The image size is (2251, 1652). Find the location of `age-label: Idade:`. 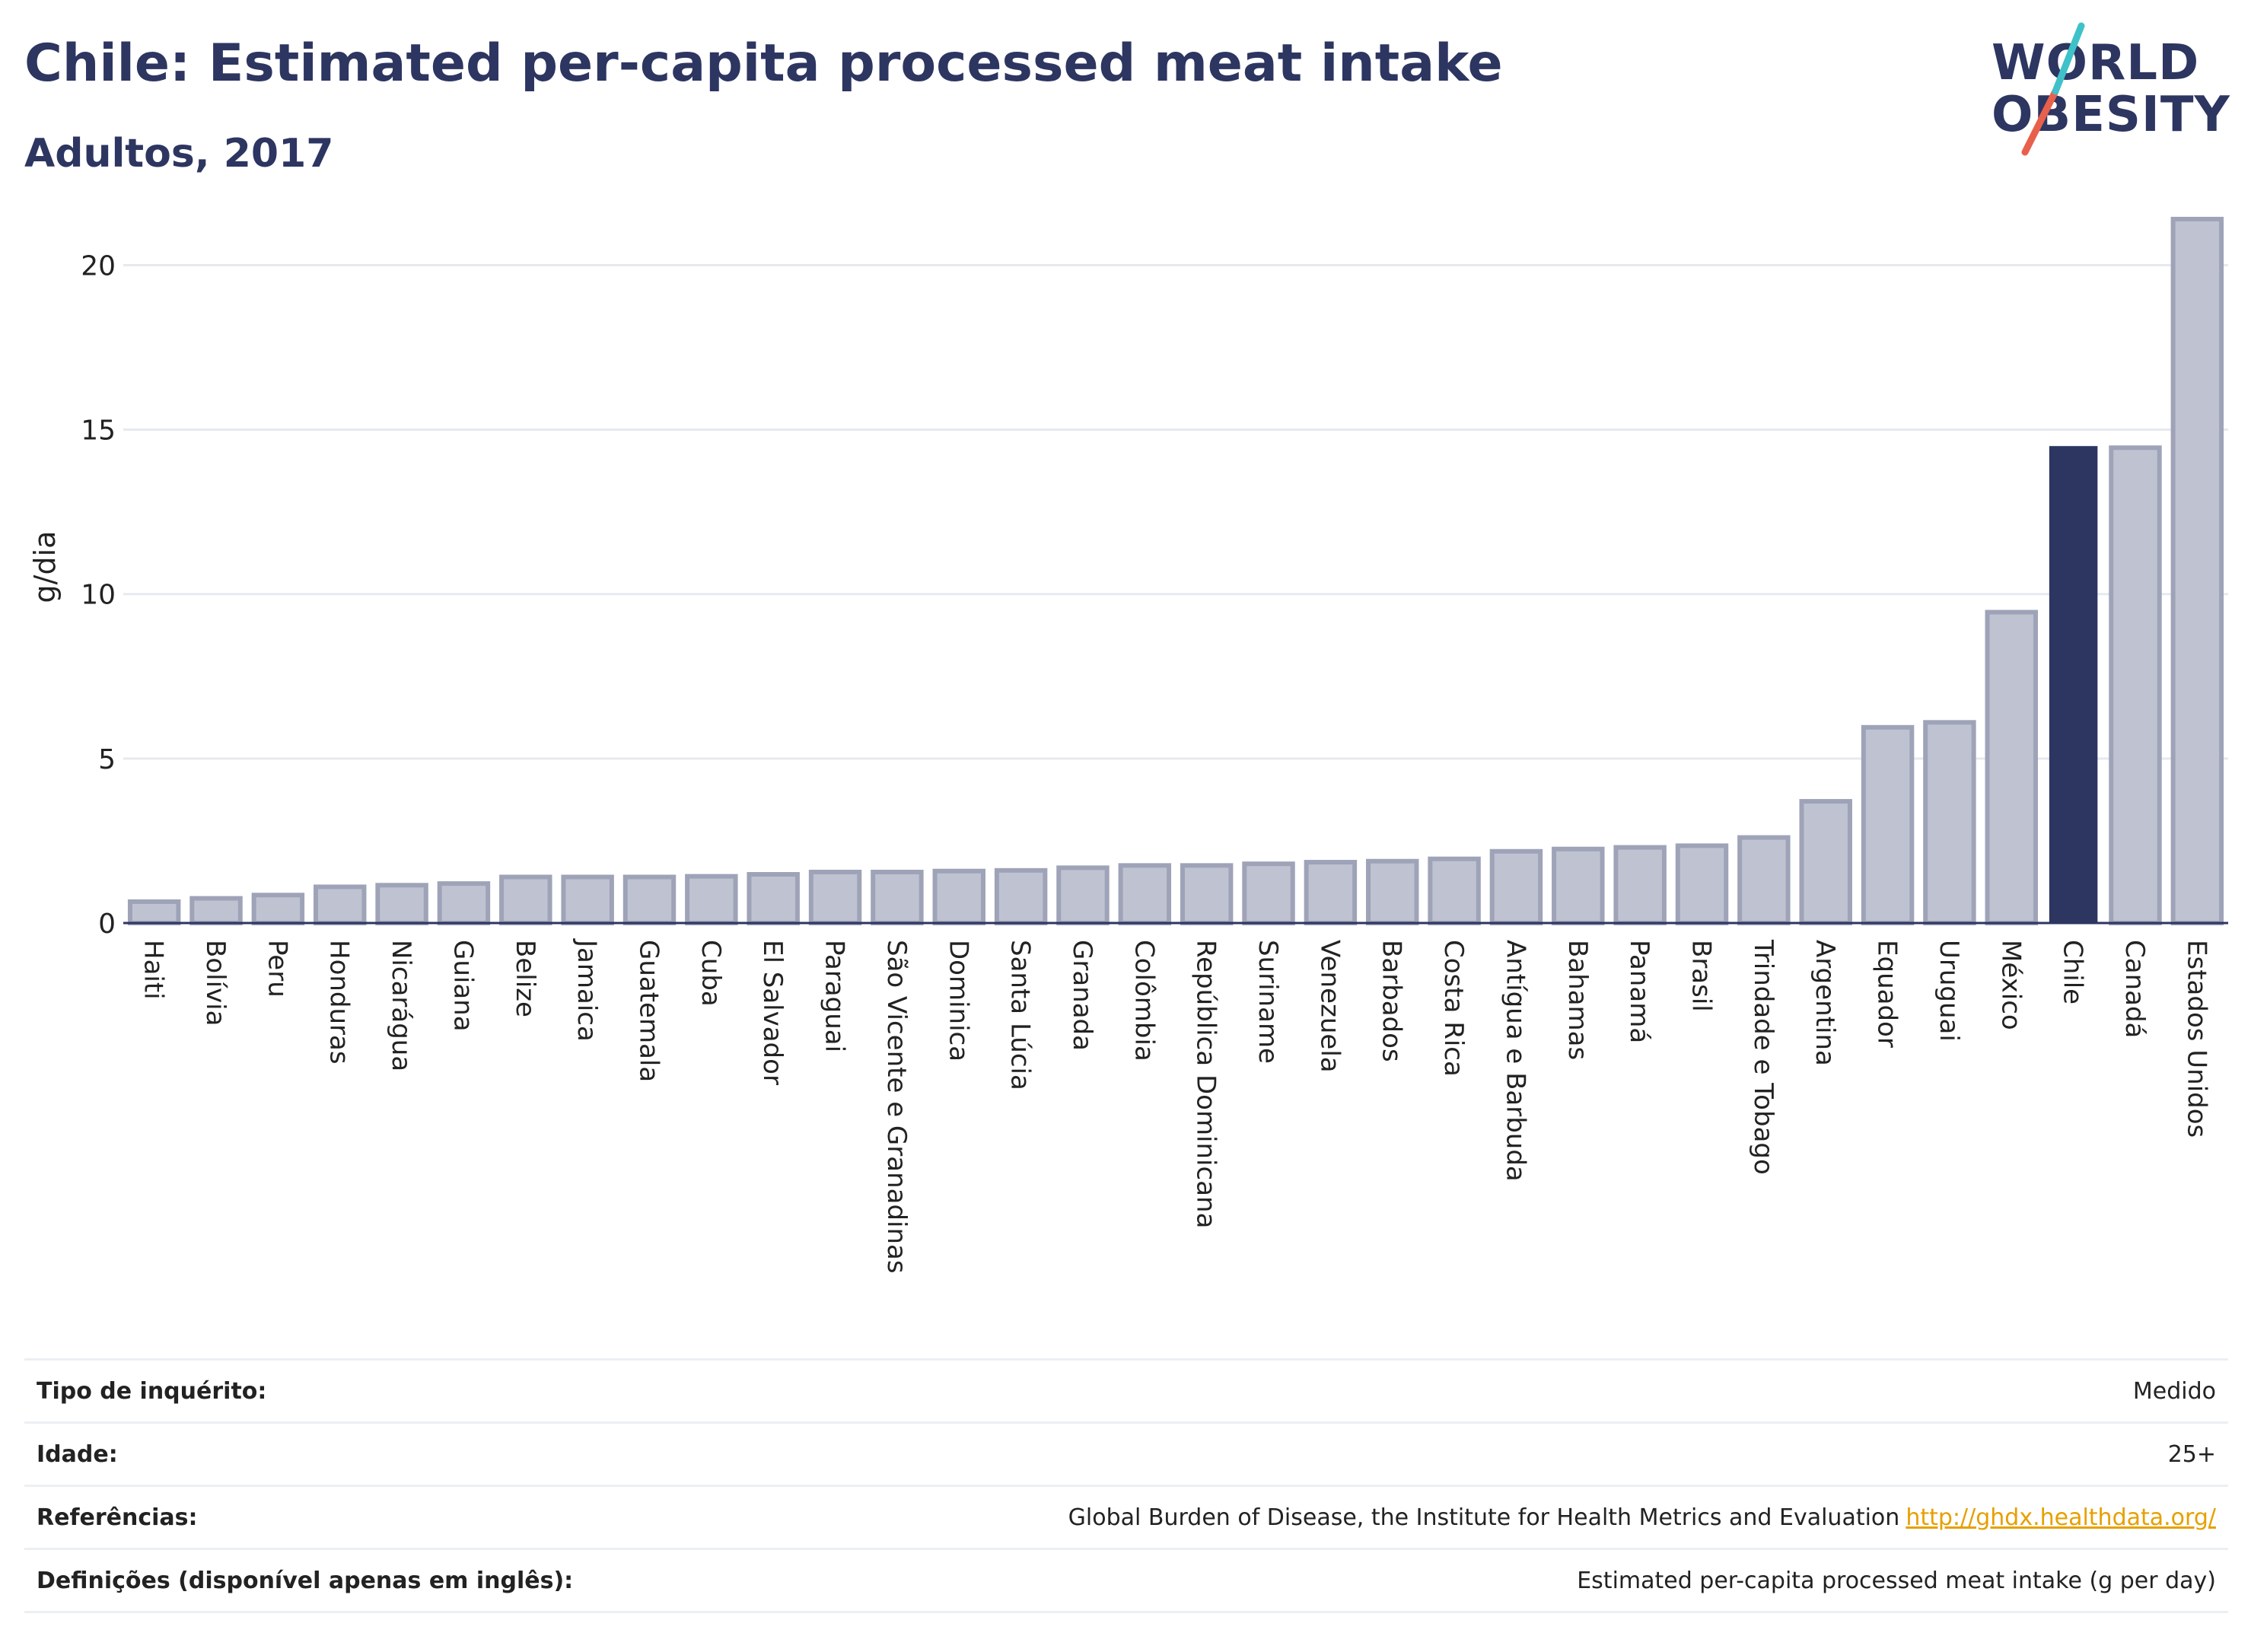

age-label: Idade: is located at coordinates (77, 1454).